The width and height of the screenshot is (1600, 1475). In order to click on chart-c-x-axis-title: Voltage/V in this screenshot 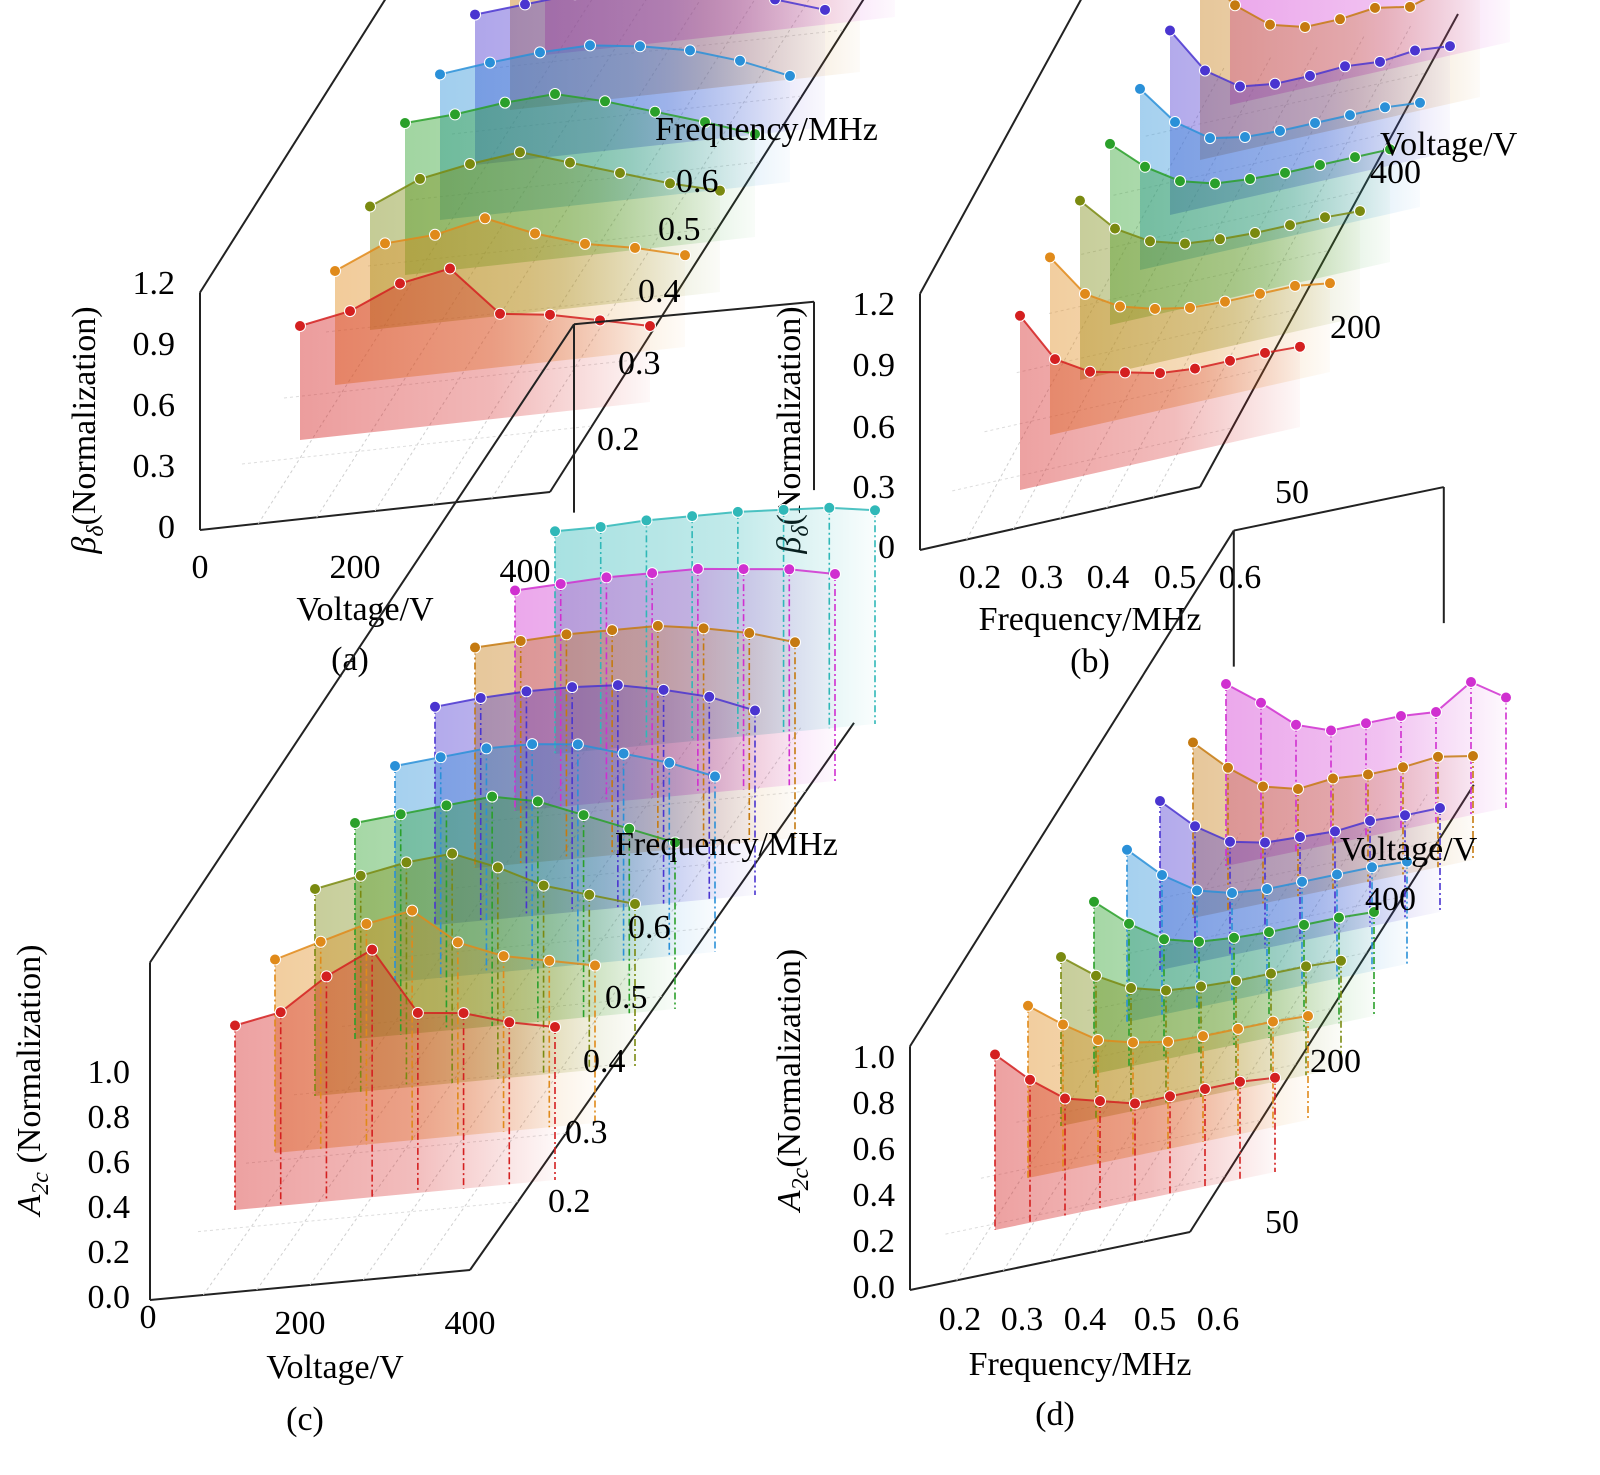, I will do `click(335, 1367)`.